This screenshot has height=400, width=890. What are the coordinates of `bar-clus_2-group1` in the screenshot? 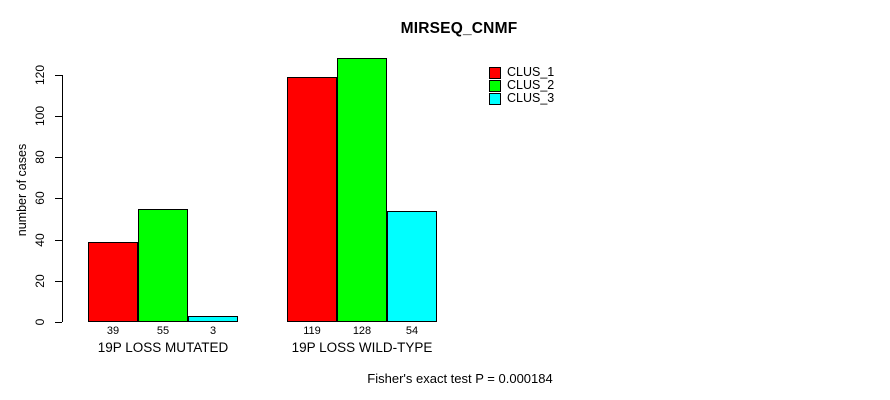 It's located at (163, 265).